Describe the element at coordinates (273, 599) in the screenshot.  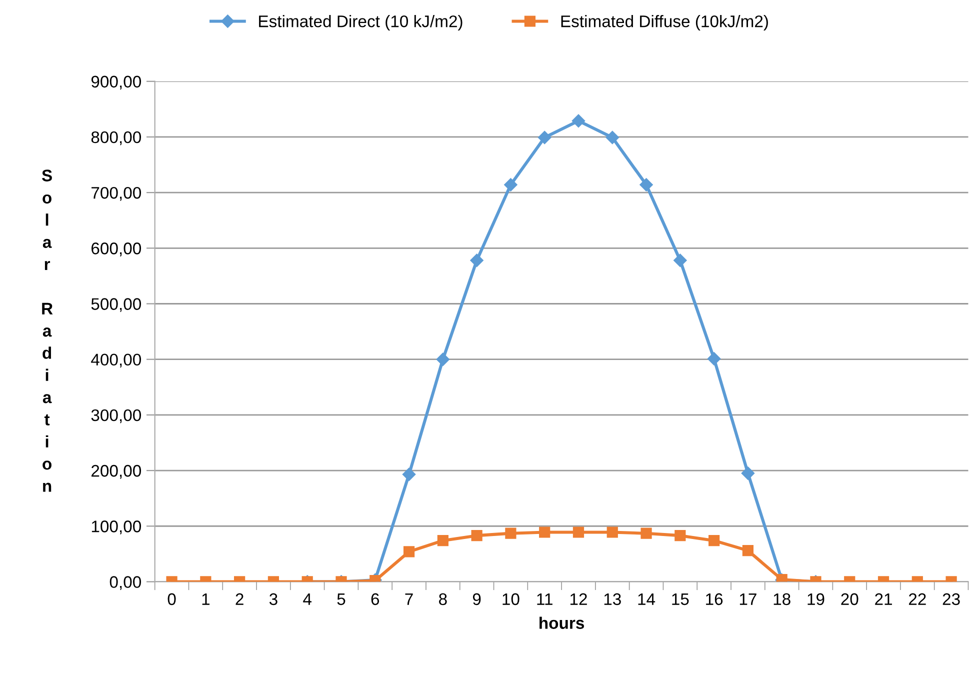
I see `x-tick-label: 3` at that location.